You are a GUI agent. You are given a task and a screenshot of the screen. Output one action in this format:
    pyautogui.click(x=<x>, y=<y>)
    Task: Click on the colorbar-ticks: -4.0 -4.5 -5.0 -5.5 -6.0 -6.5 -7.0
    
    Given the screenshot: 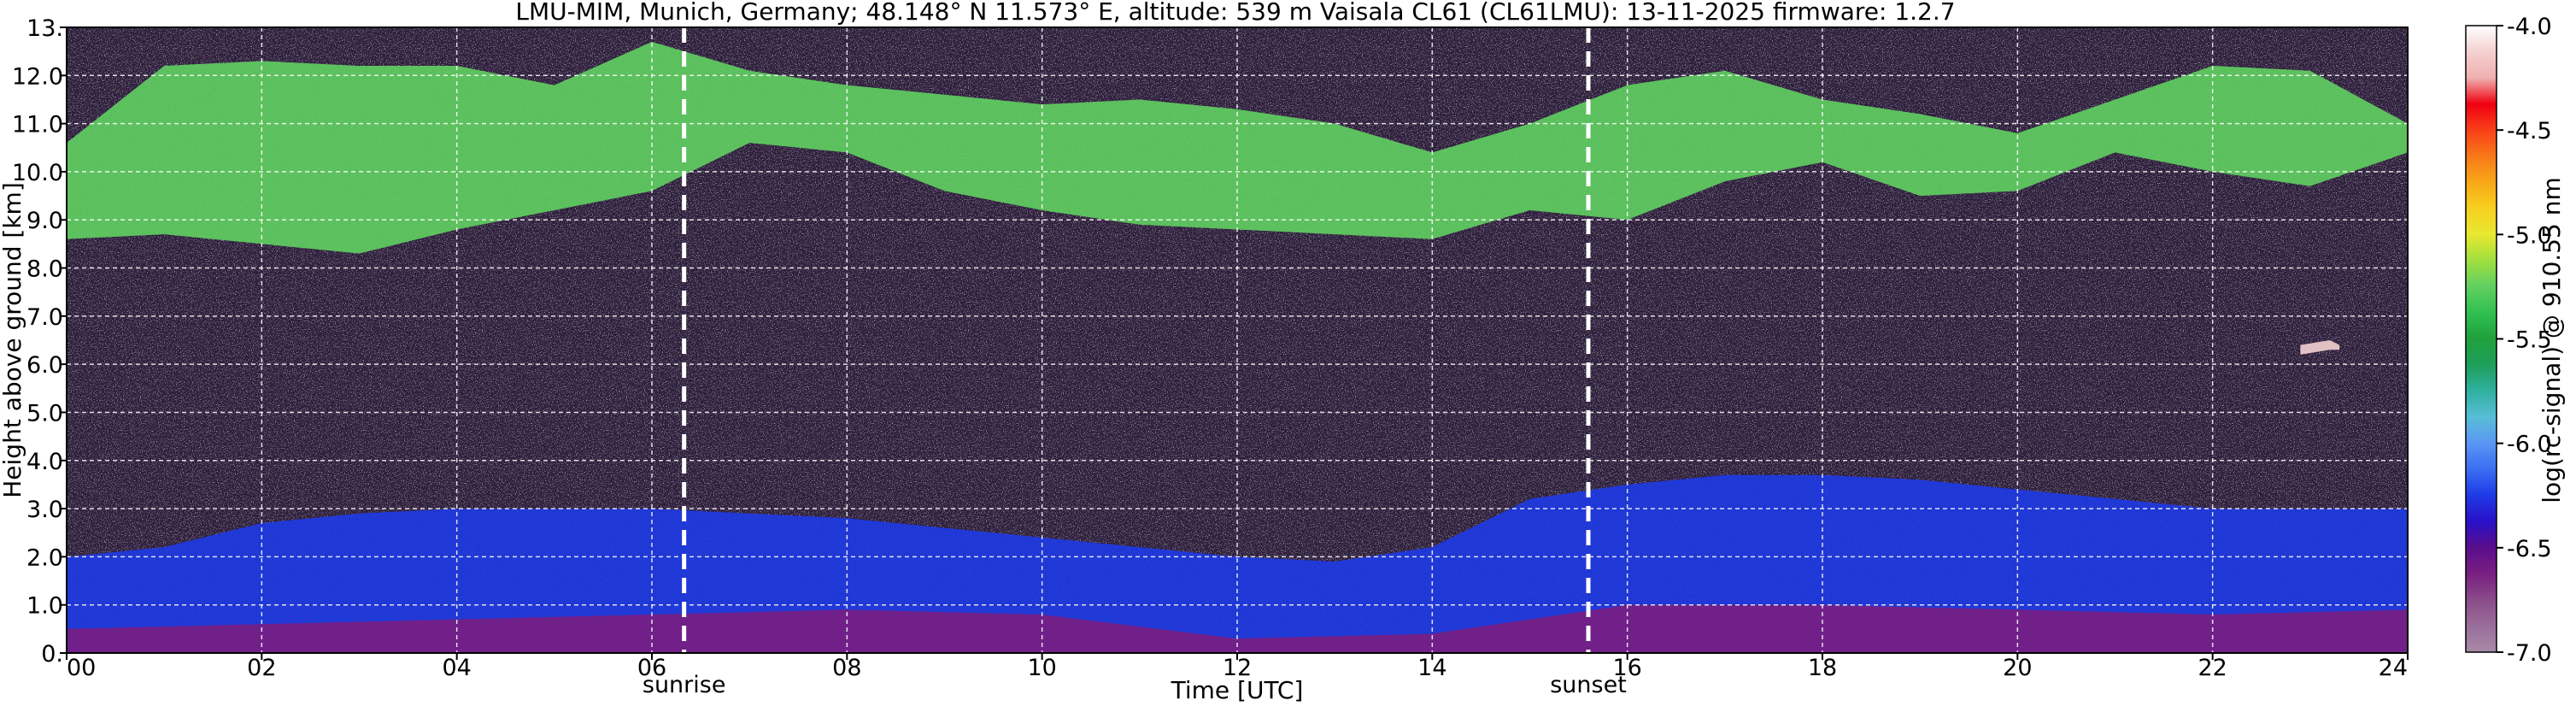 What is the action you would take?
    pyautogui.click(x=2524, y=340)
    